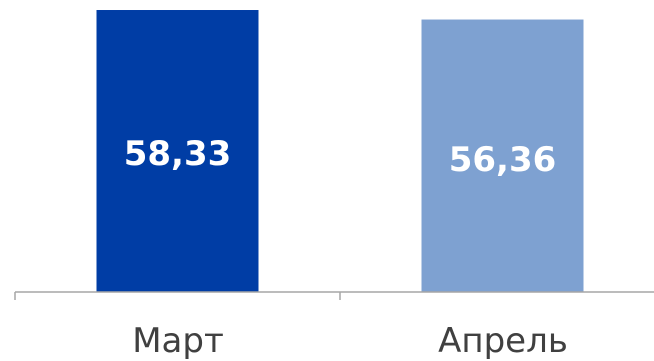 Image resolution: width=654 pixels, height=361 pixels. What do you see at coordinates (503, 160) in the screenshot?
I see `bar-value-label-aprel: 56,36` at bounding box center [503, 160].